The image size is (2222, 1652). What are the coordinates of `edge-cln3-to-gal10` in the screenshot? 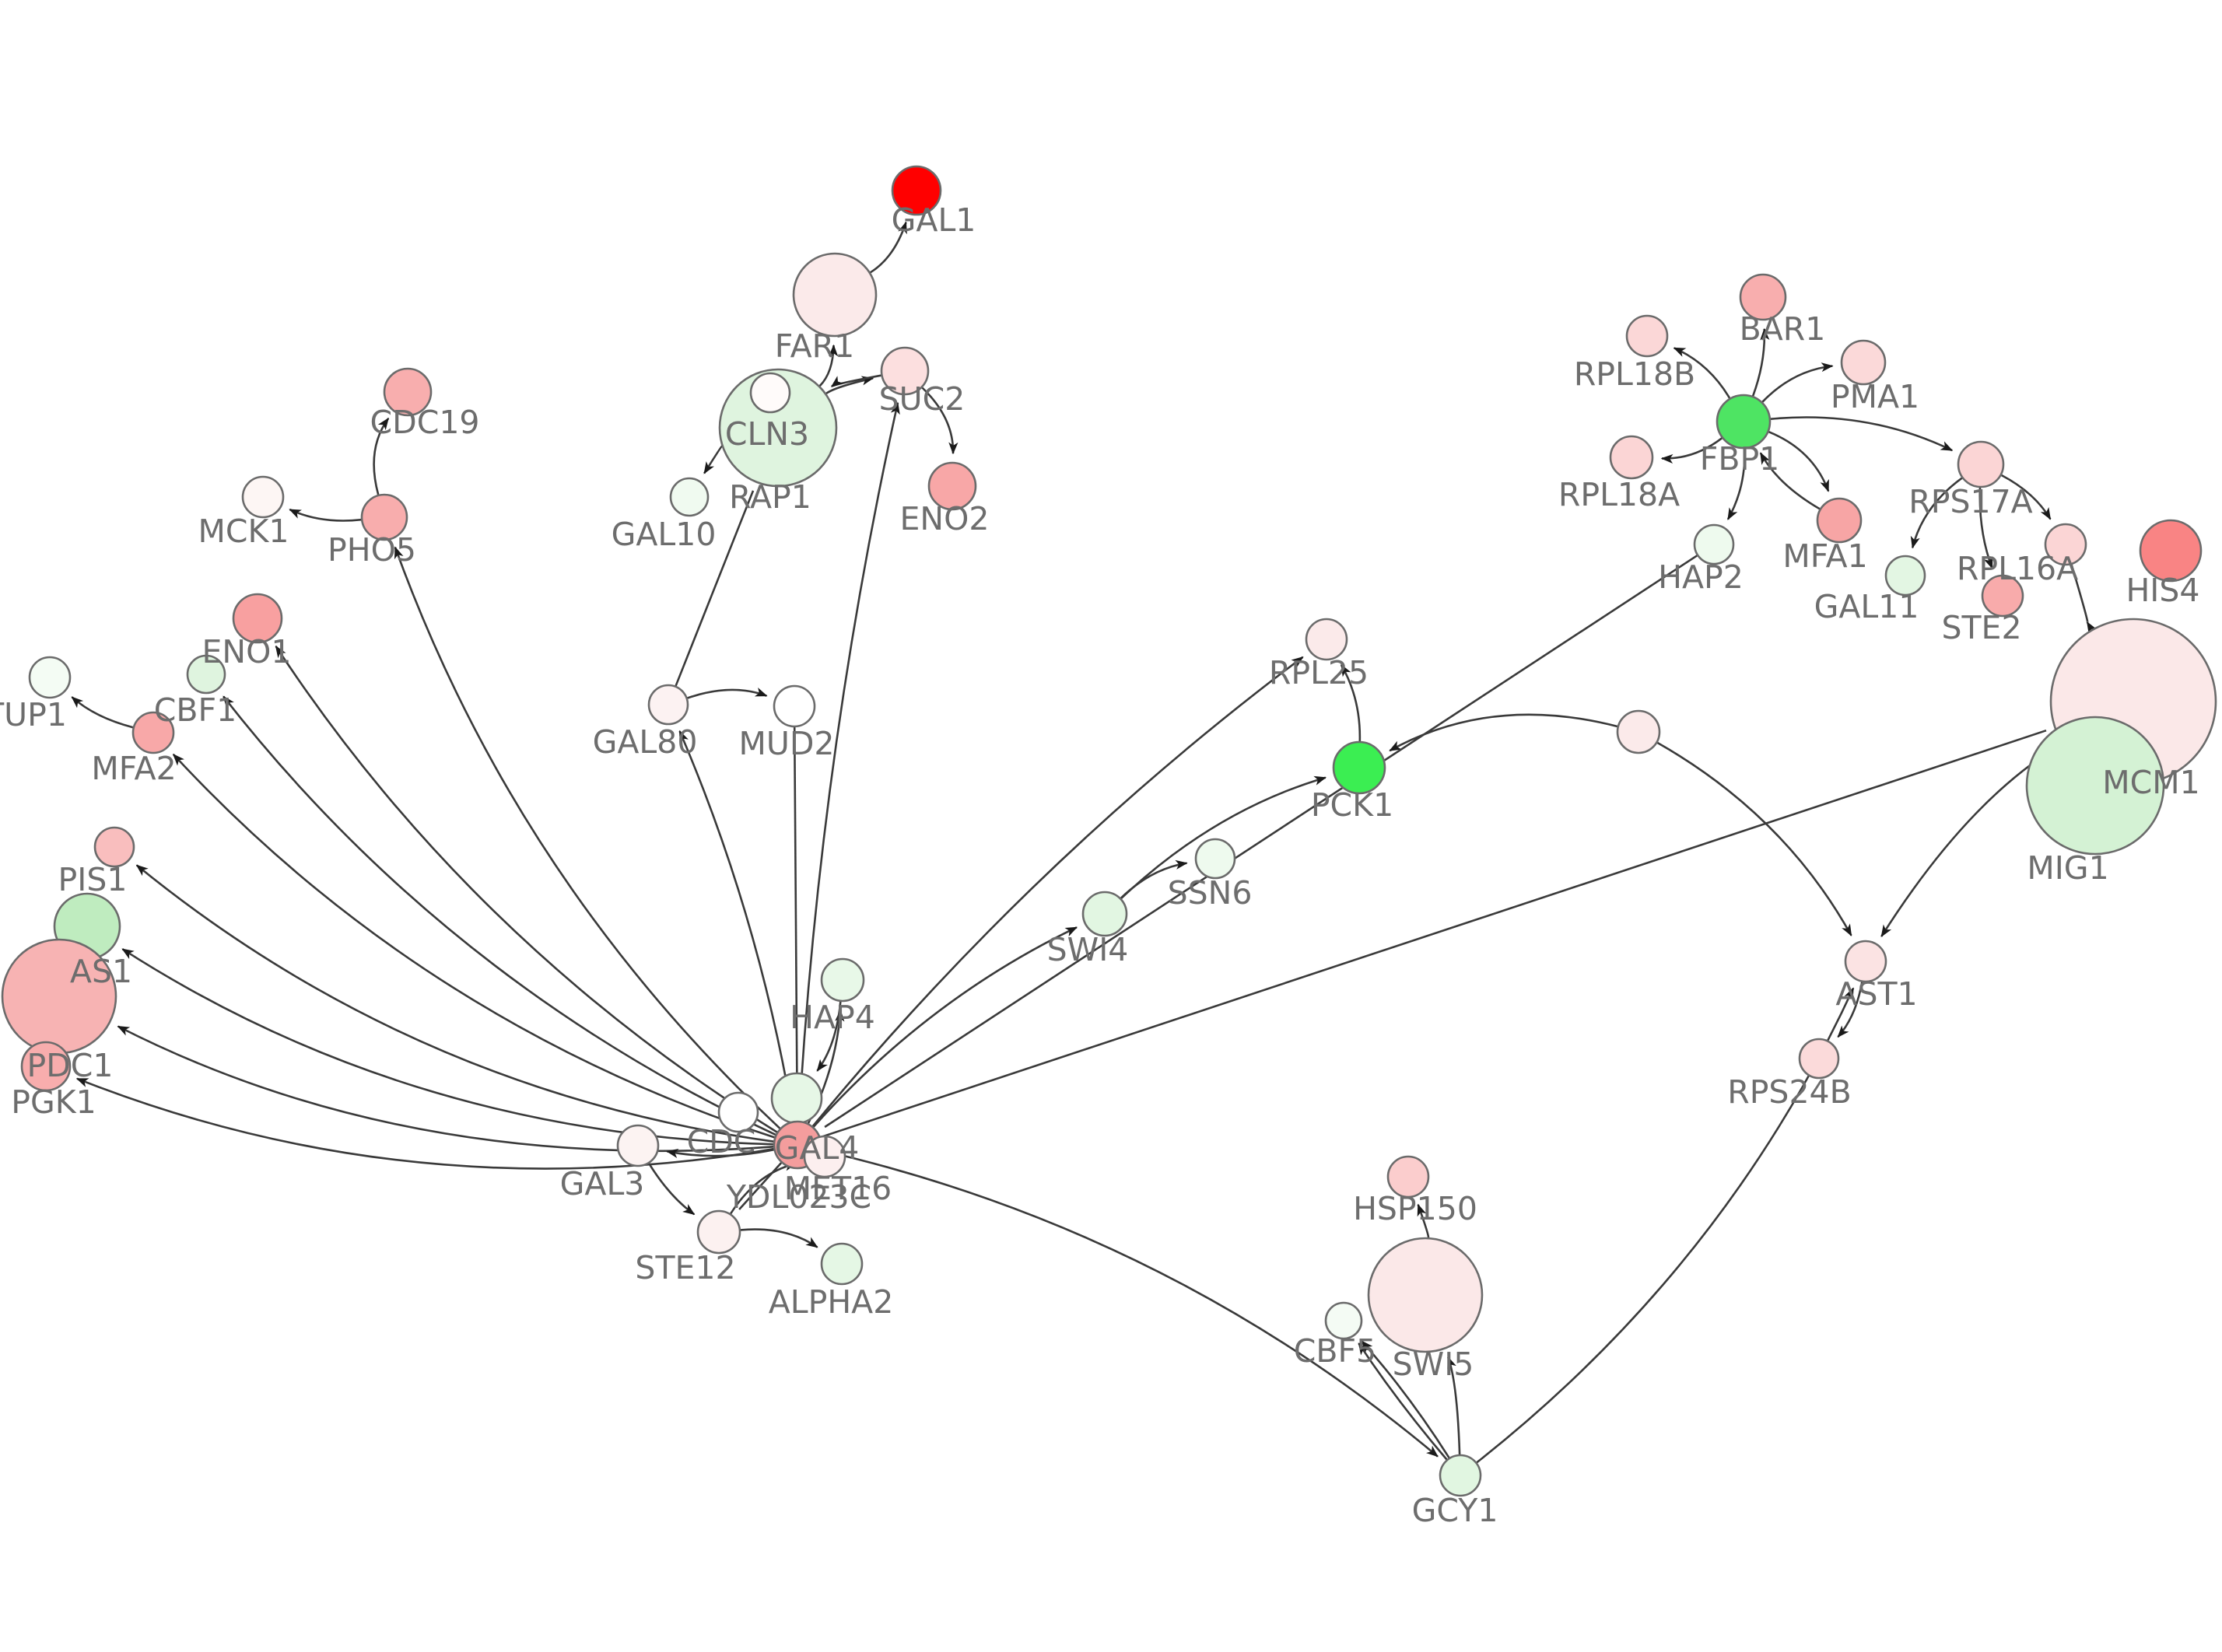 It's located at (713, 460).